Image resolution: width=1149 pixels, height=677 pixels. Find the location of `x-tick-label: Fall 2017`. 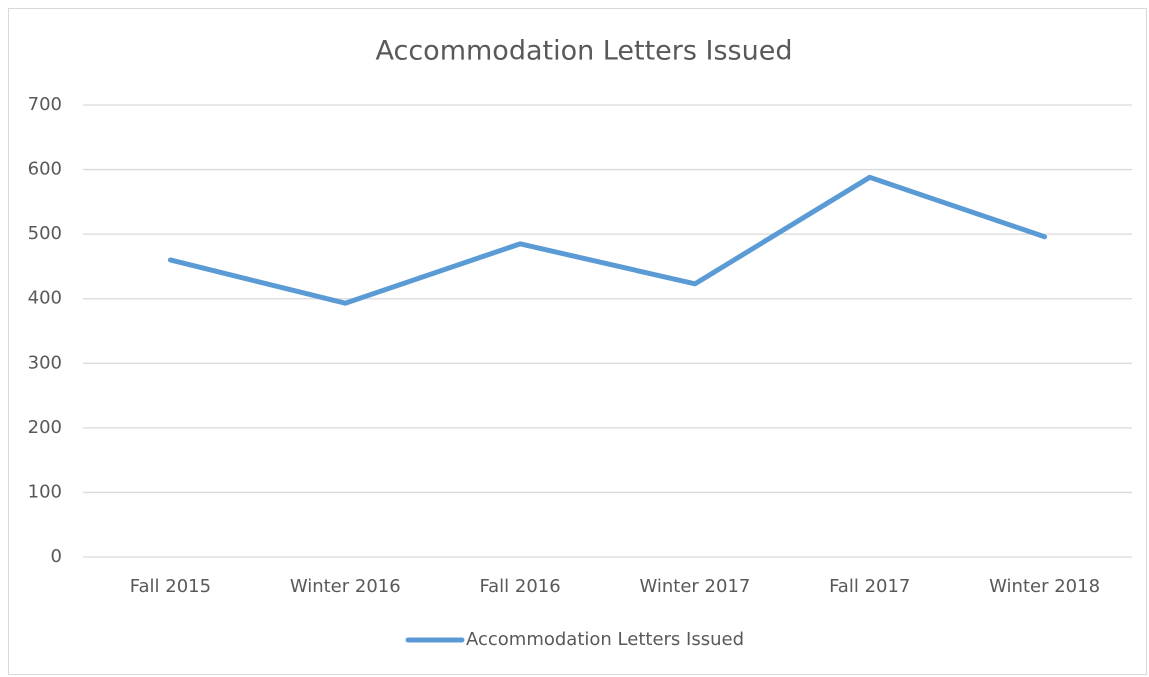

x-tick-label: Fall 2017 is located at coordinates (869, 586).